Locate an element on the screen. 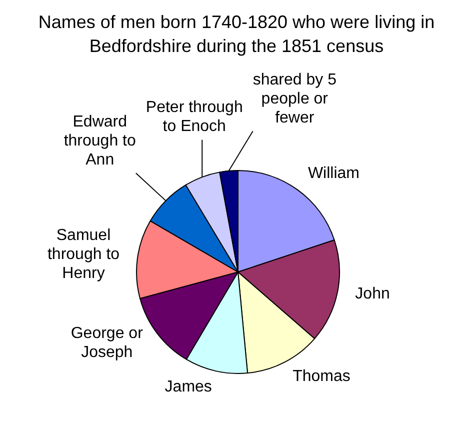 The image size is (473, 431). slice-label: Samuel through to Henry is located at coordinates (83, 254).